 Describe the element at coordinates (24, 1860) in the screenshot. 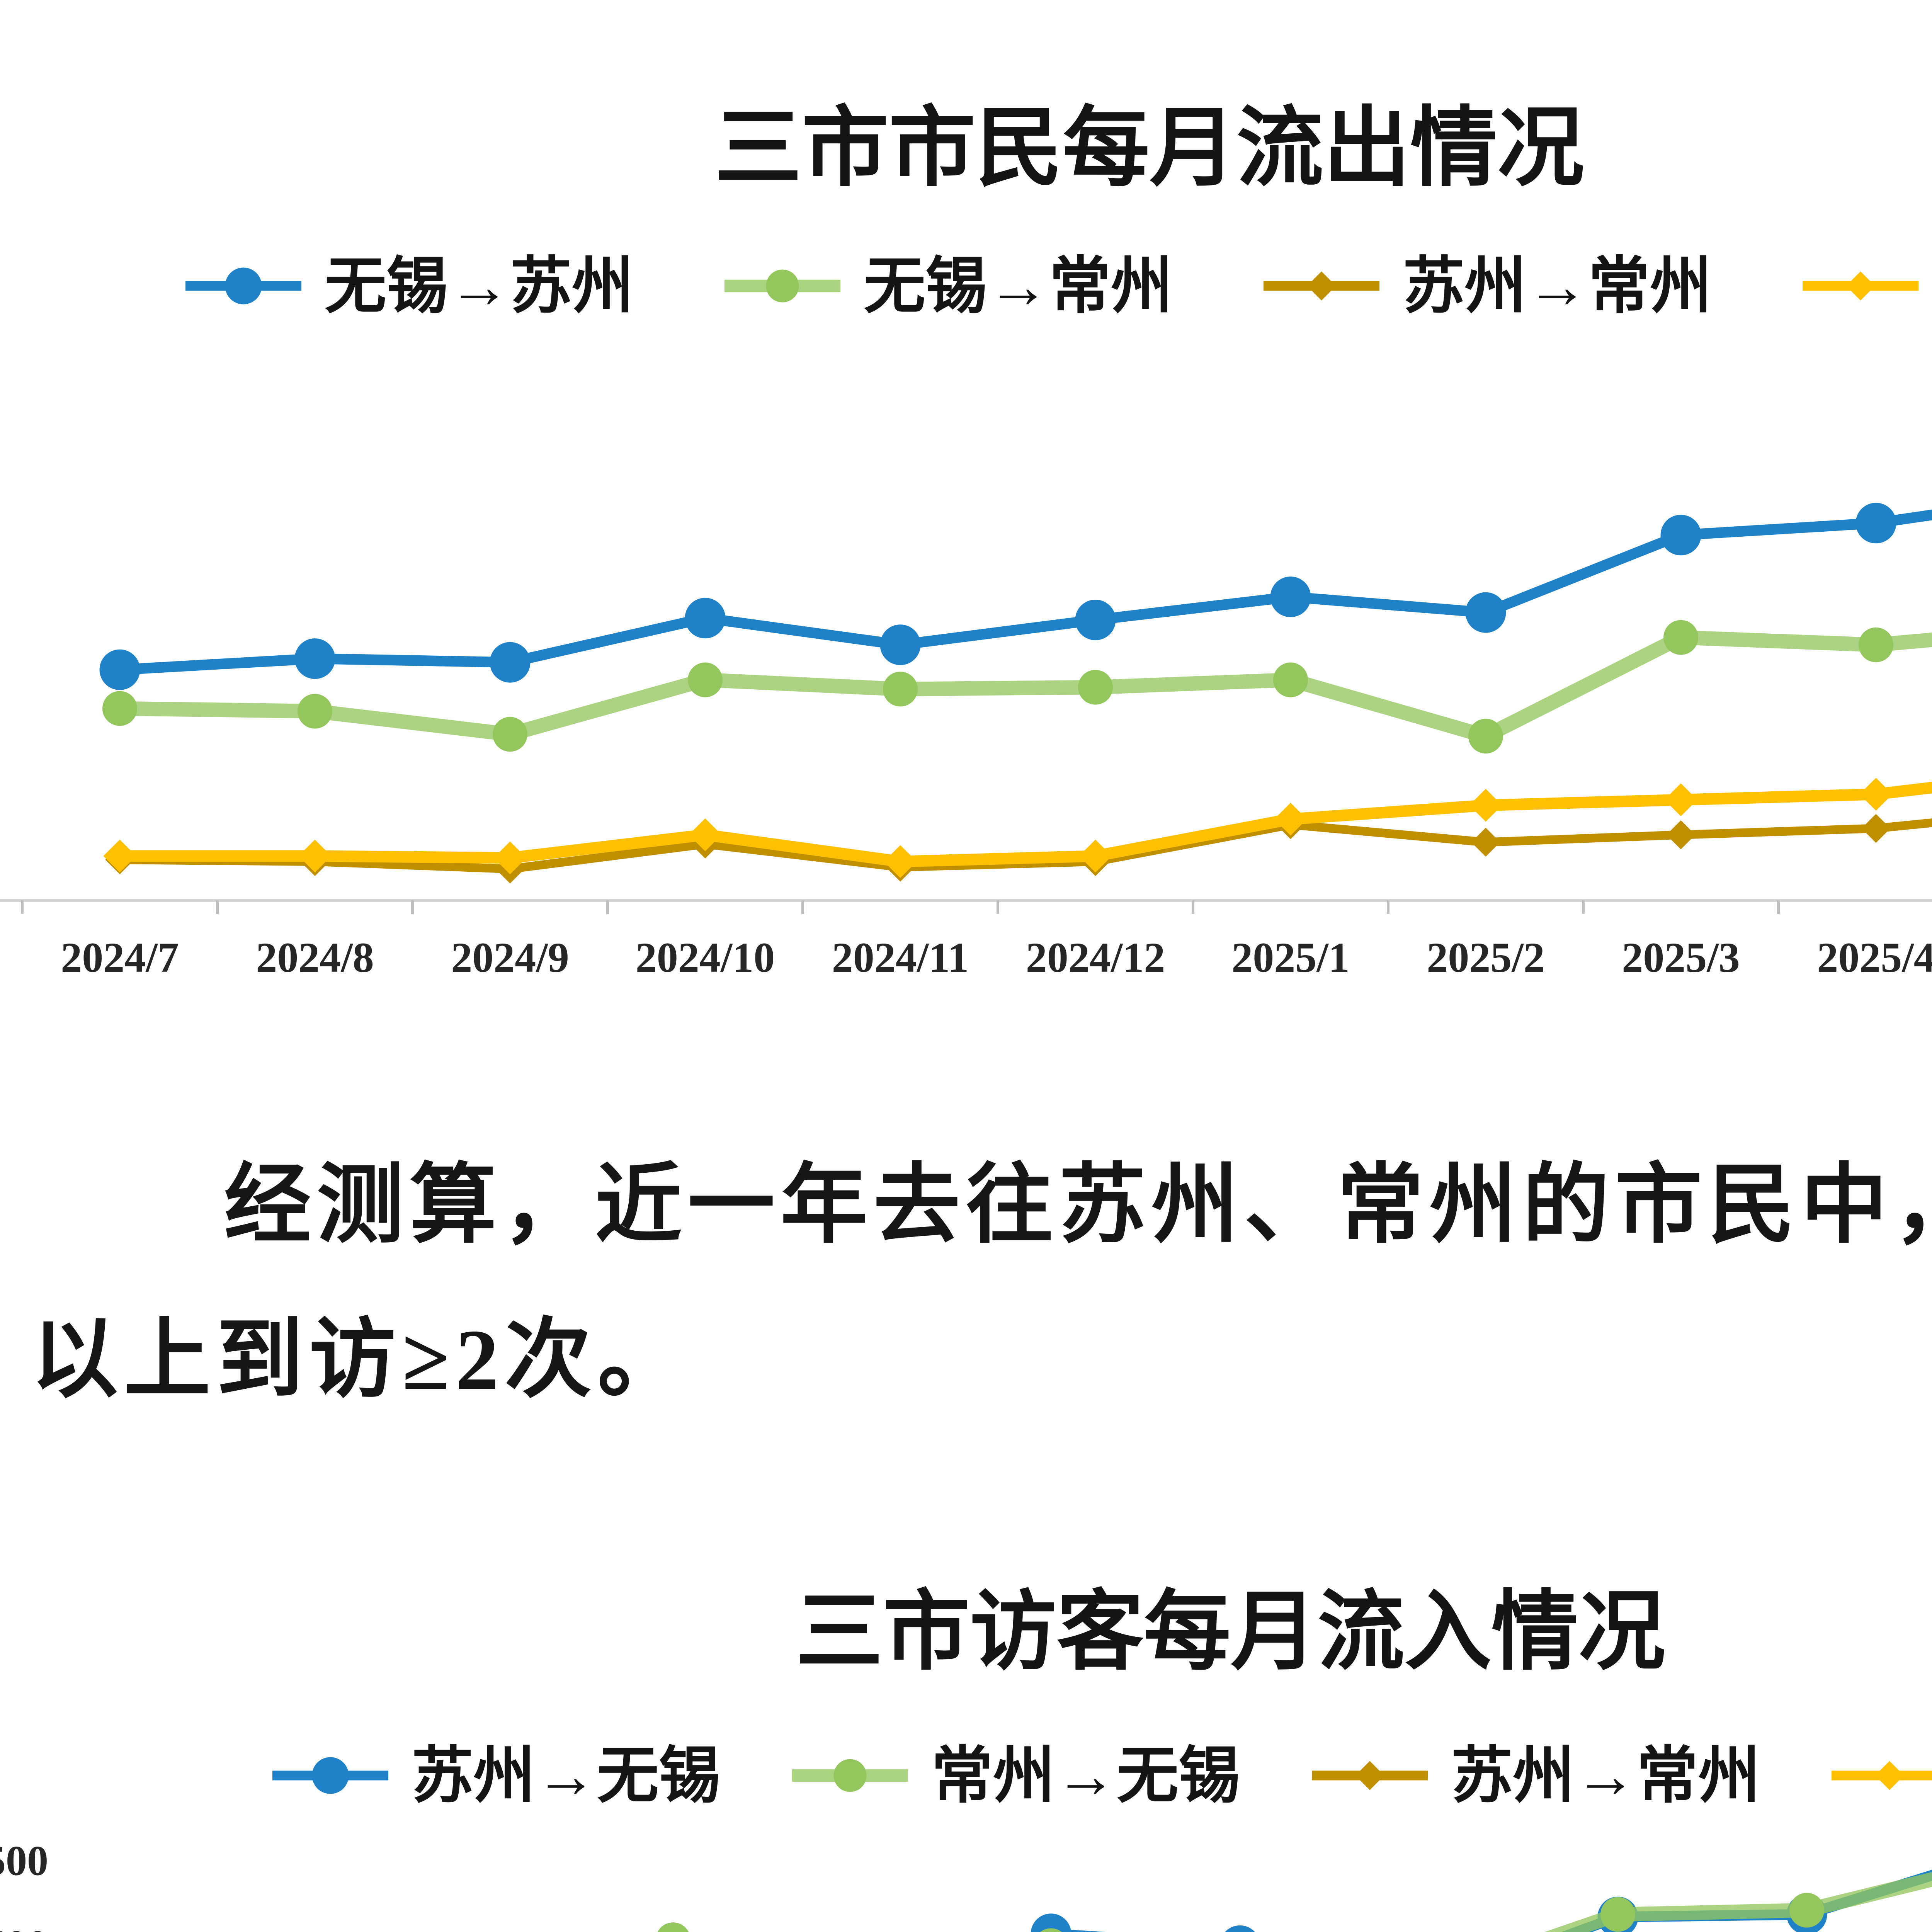

I see `svg-text: 500` at that location.